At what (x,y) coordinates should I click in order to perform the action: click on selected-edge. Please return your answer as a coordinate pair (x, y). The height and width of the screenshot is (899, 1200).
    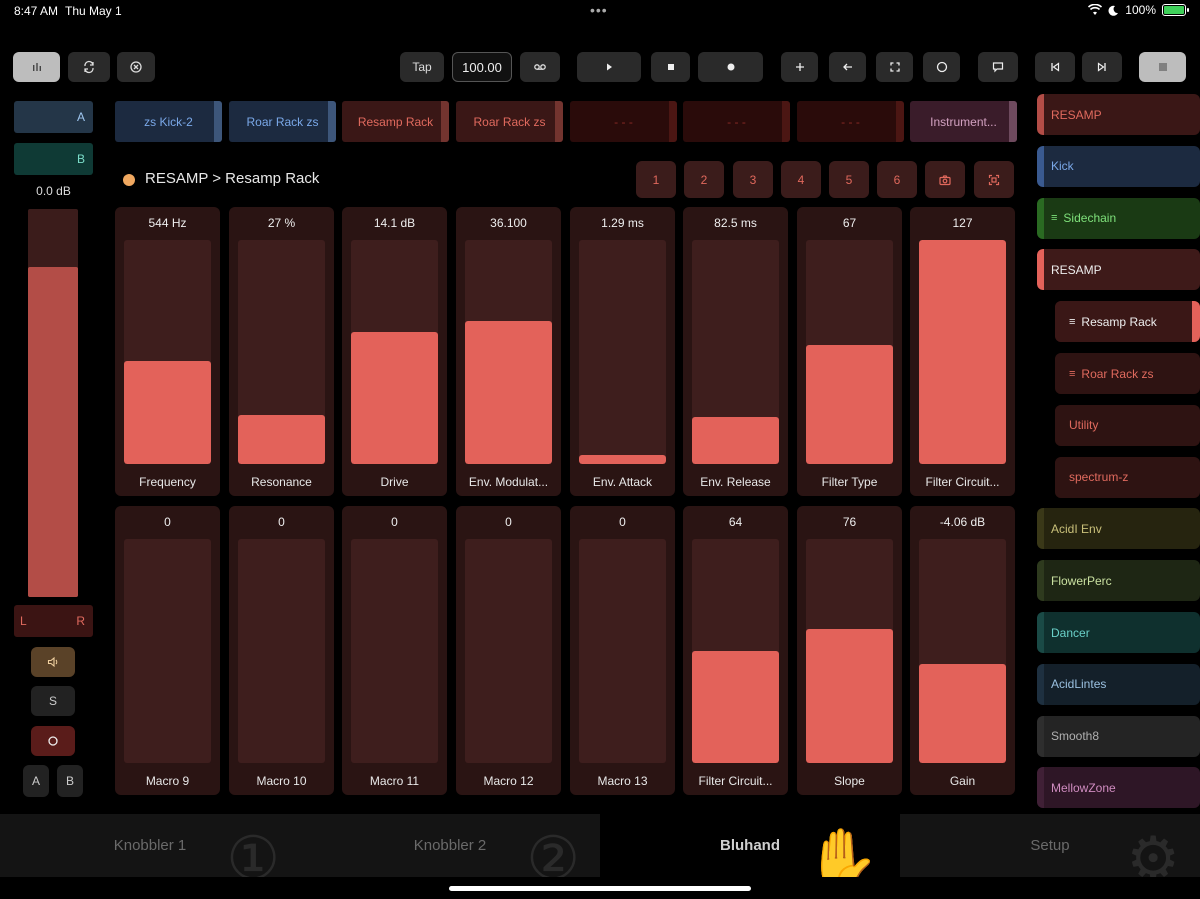
    Looking at the image, I should click on (1196, 322).